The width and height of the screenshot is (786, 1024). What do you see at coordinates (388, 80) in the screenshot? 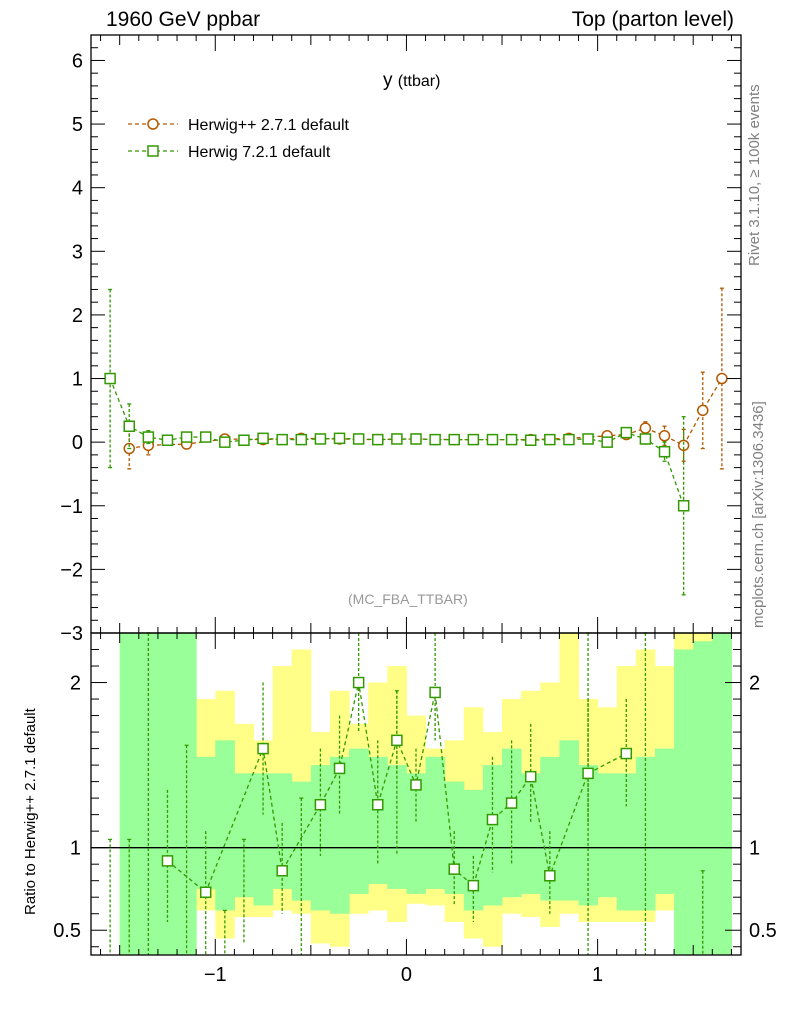
I see `plot-title-main: y` at bounding box center [388, 80].